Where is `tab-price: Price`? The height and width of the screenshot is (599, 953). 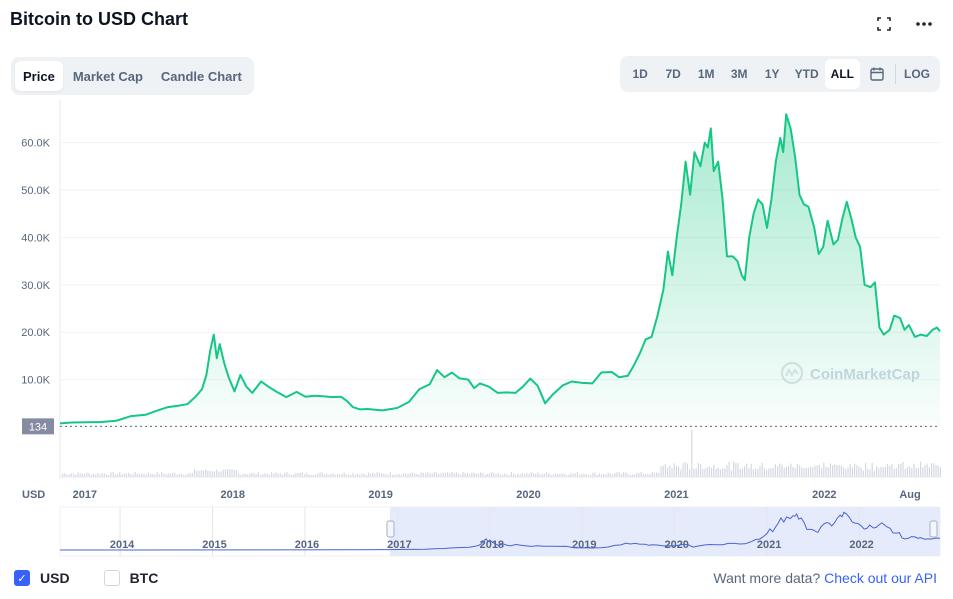 tab-price: Price is located at coordinates (39, 76).